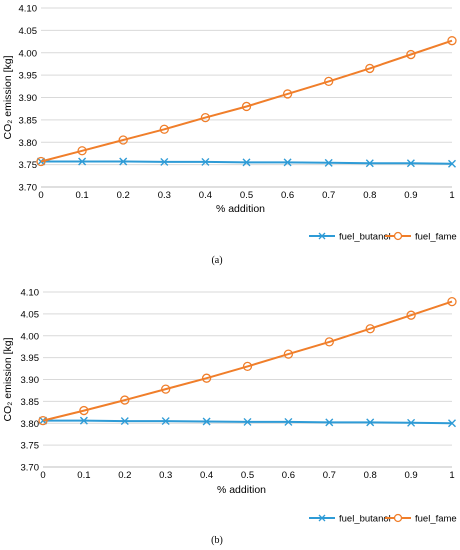 Image resolution: width=460 pixels, height=550 pixels. Describe the element at coordinates (8, 97) in the screenshot. I see `y-axis-title: CO₂ emission [kg]` at that location.